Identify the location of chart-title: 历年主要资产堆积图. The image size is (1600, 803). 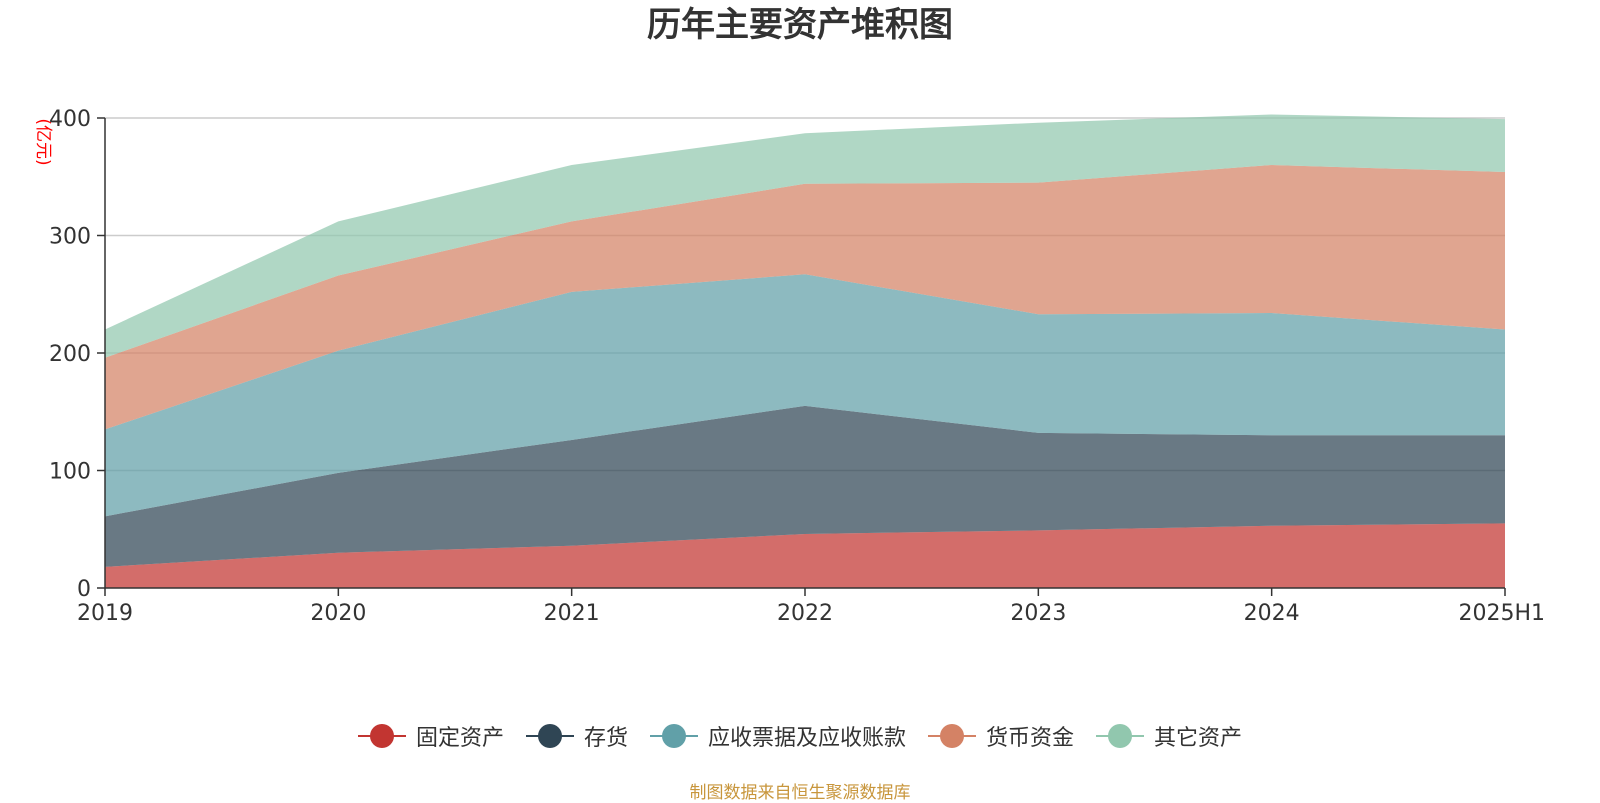
(800, 25).